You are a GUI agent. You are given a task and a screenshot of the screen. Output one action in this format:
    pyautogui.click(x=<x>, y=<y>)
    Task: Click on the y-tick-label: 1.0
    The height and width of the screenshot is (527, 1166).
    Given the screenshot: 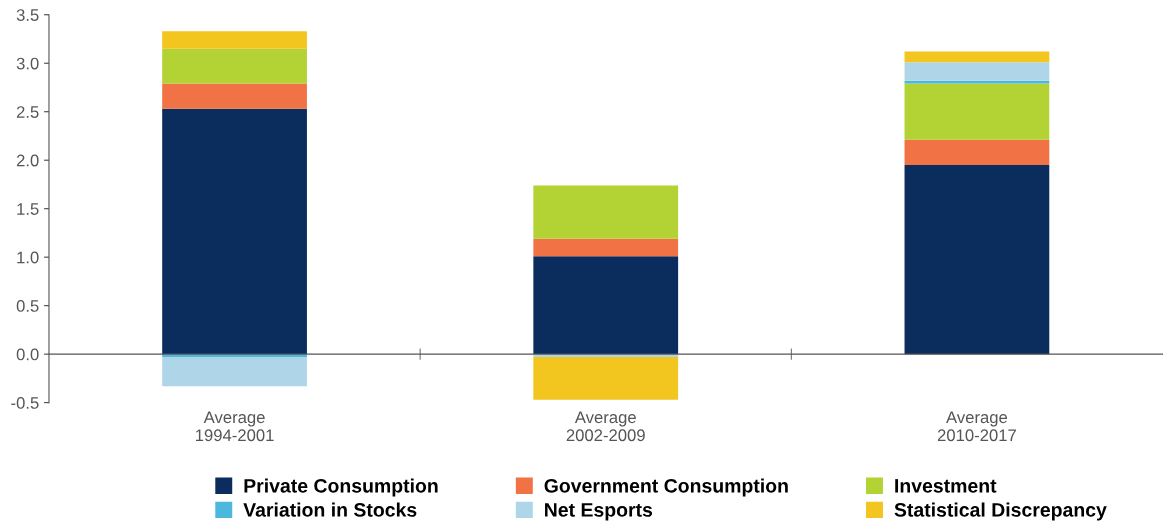 What is the action you would take?
    pyautogui.click(x=28, y=257)
    